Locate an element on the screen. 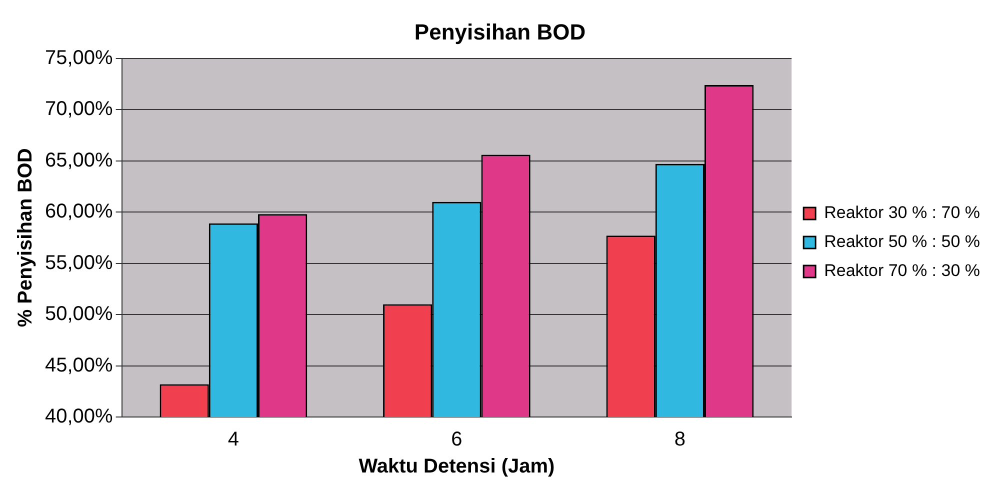 The width and height of the screenshot is (994, 485). y-tick-label: 65,00% is located at coordinates (79, 160).